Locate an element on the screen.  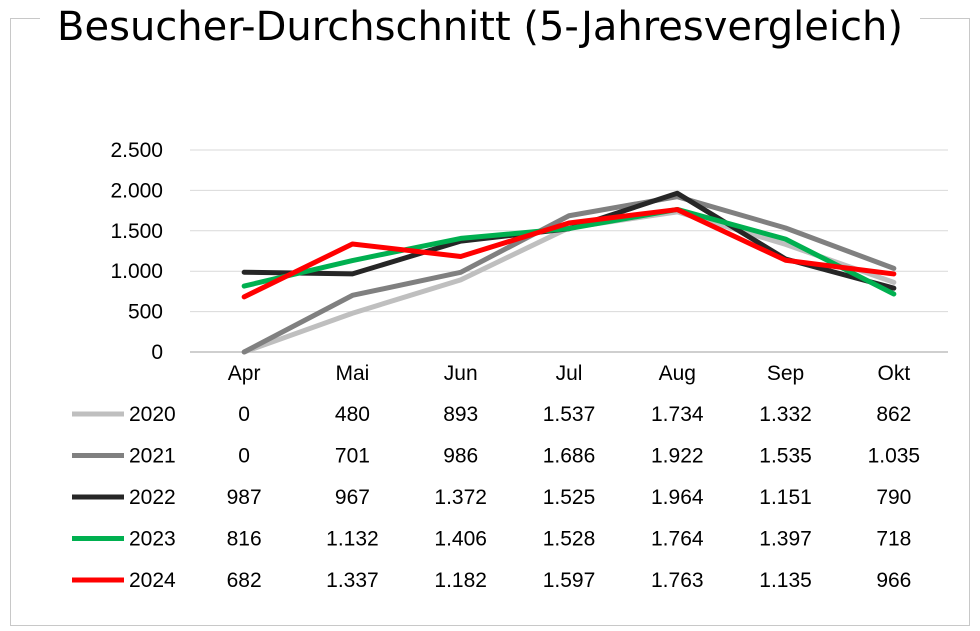
data-table-cell: 1.922 is located at coordinates (677, 456).